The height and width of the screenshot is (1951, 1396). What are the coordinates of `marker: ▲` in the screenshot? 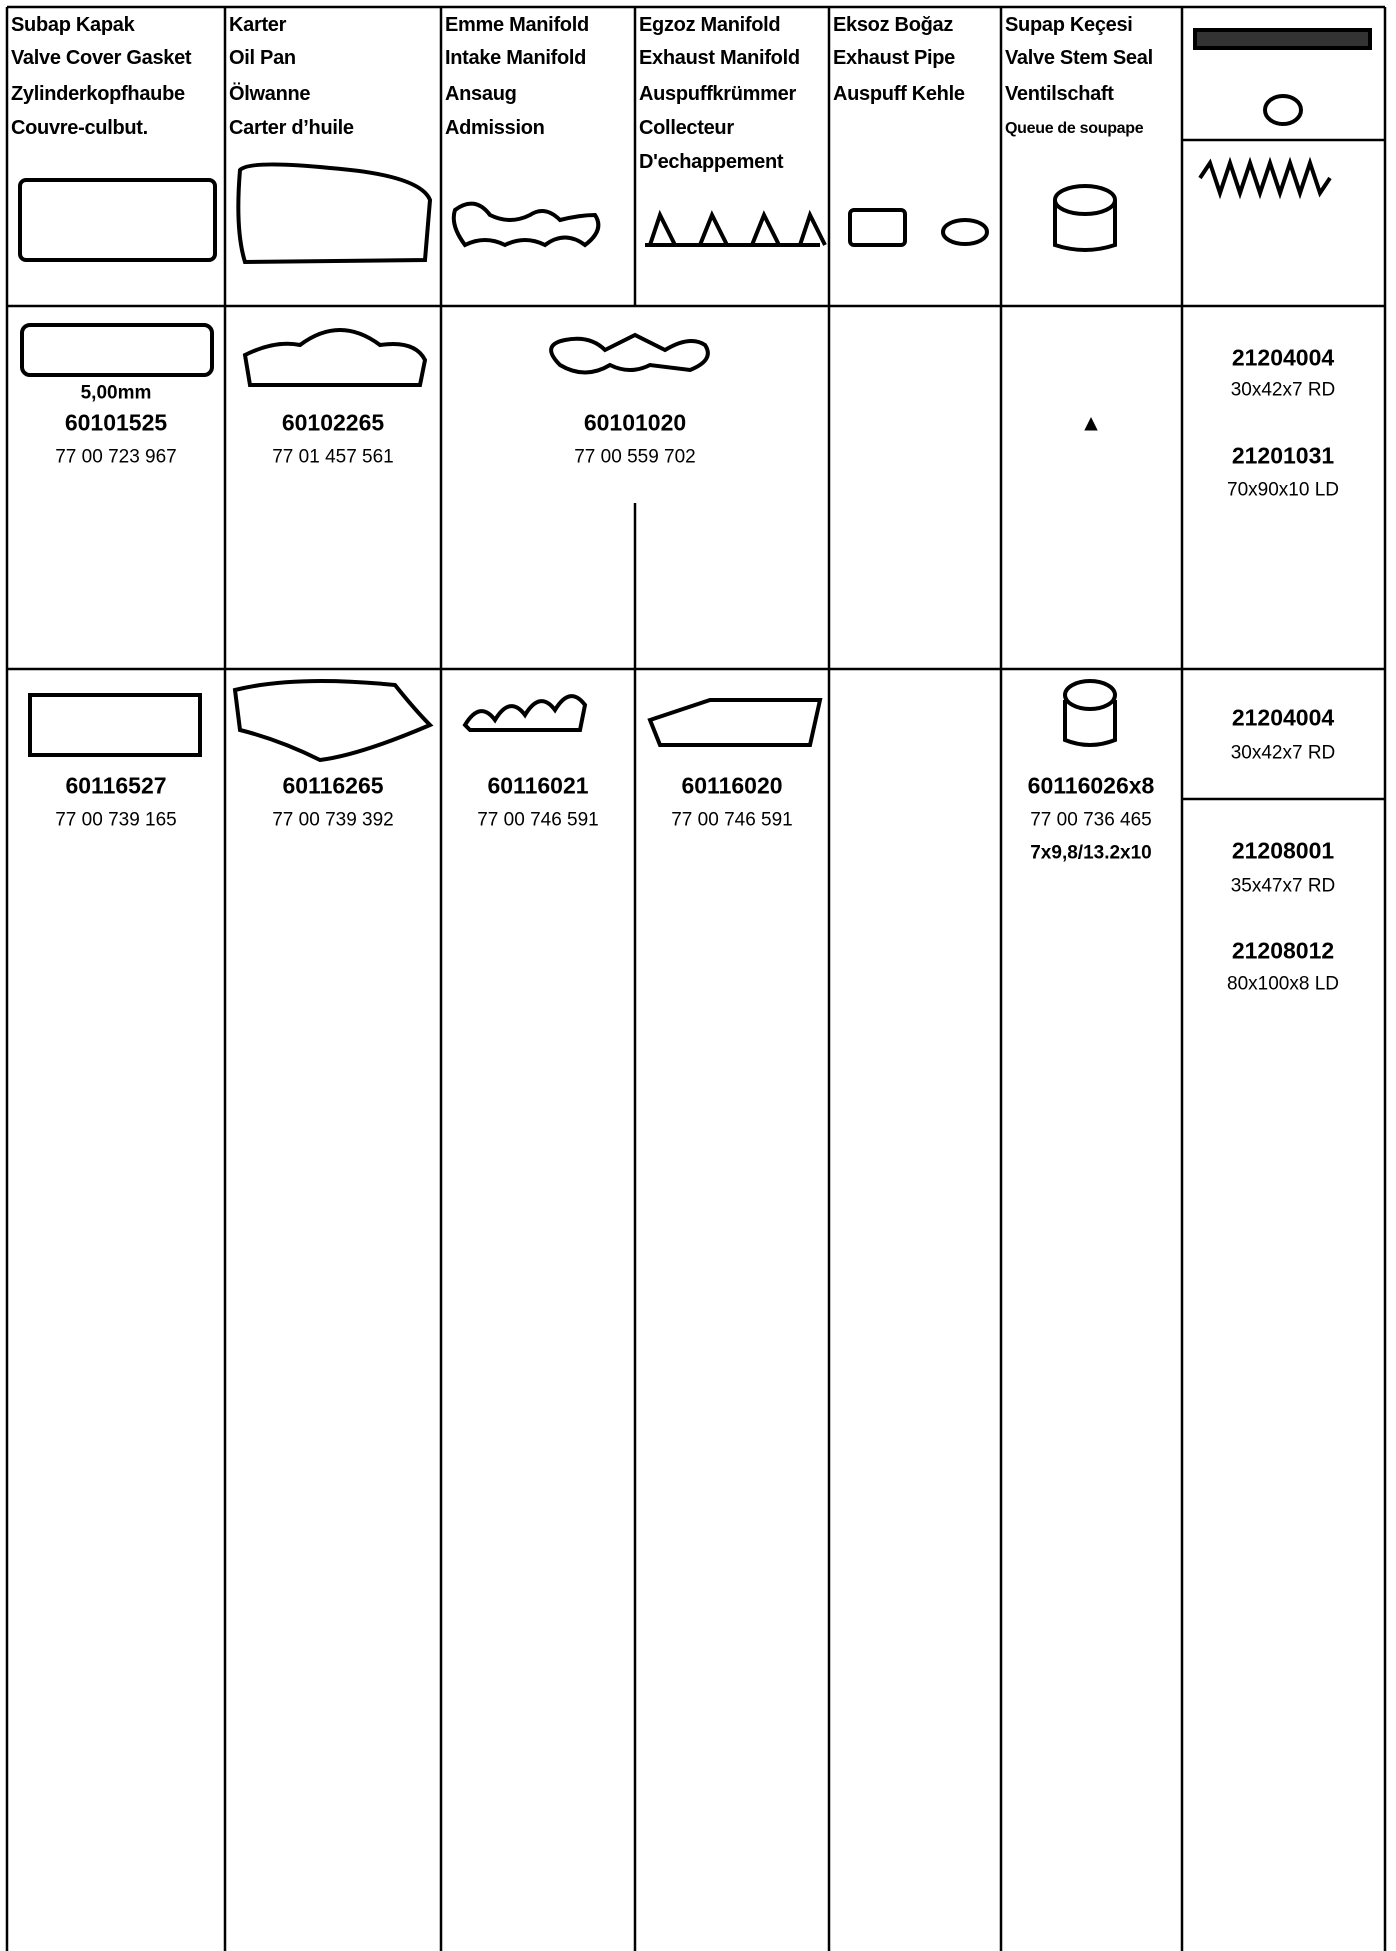 It's located at (1091, 422).